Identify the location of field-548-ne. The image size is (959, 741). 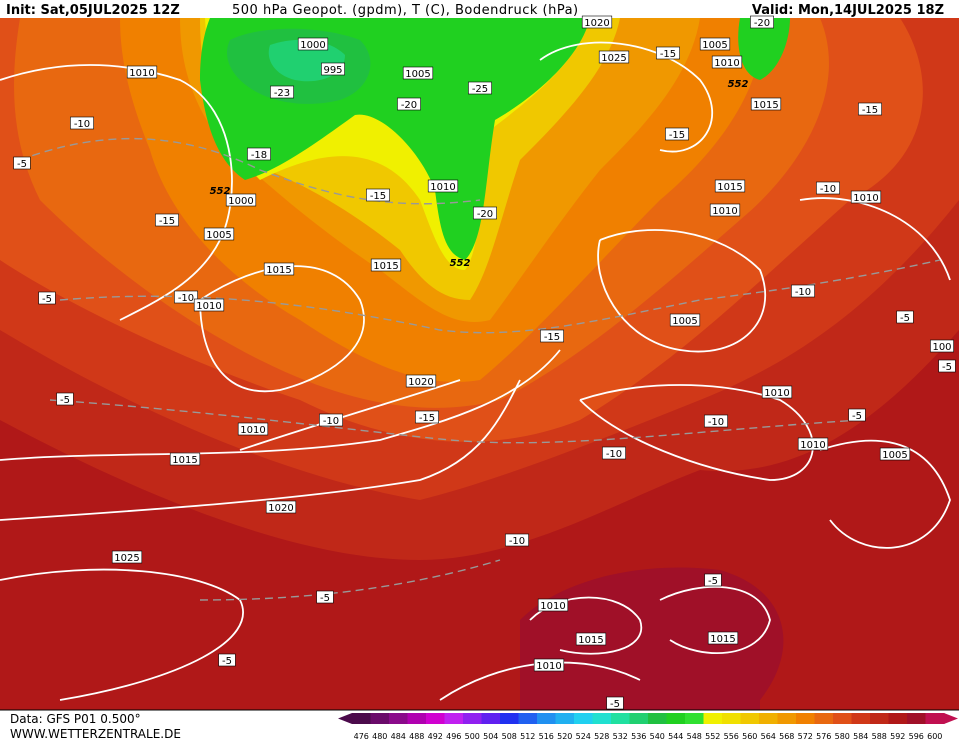
(764, 49).